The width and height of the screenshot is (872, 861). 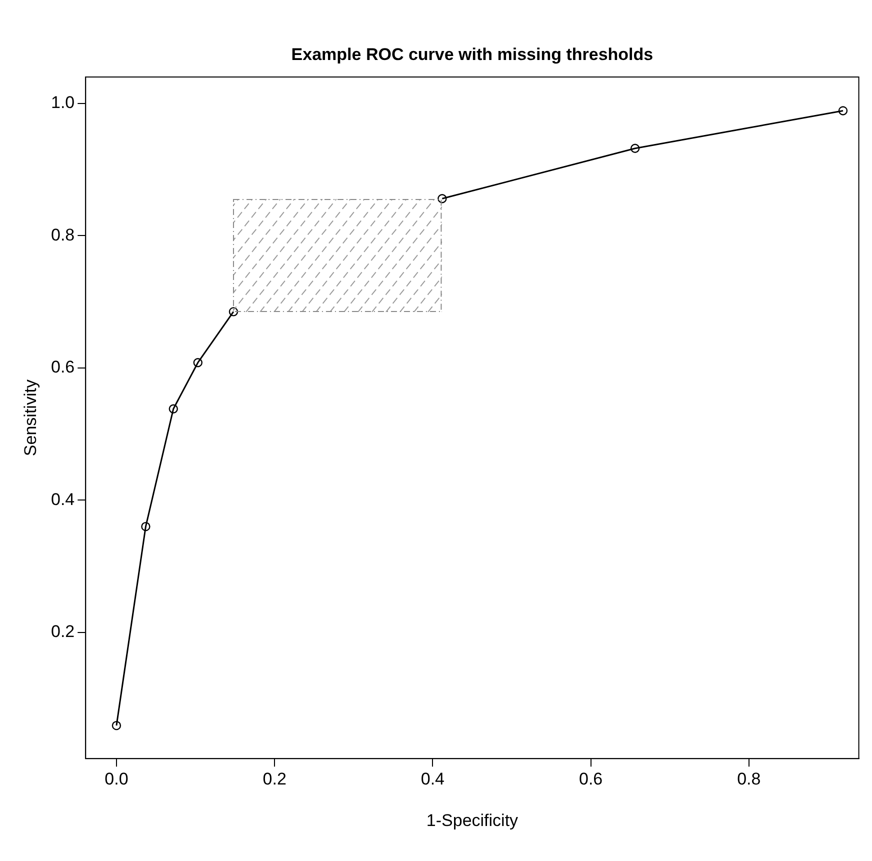 I want to click on y-tick-label: 1.0, so click(x=62, y=102).